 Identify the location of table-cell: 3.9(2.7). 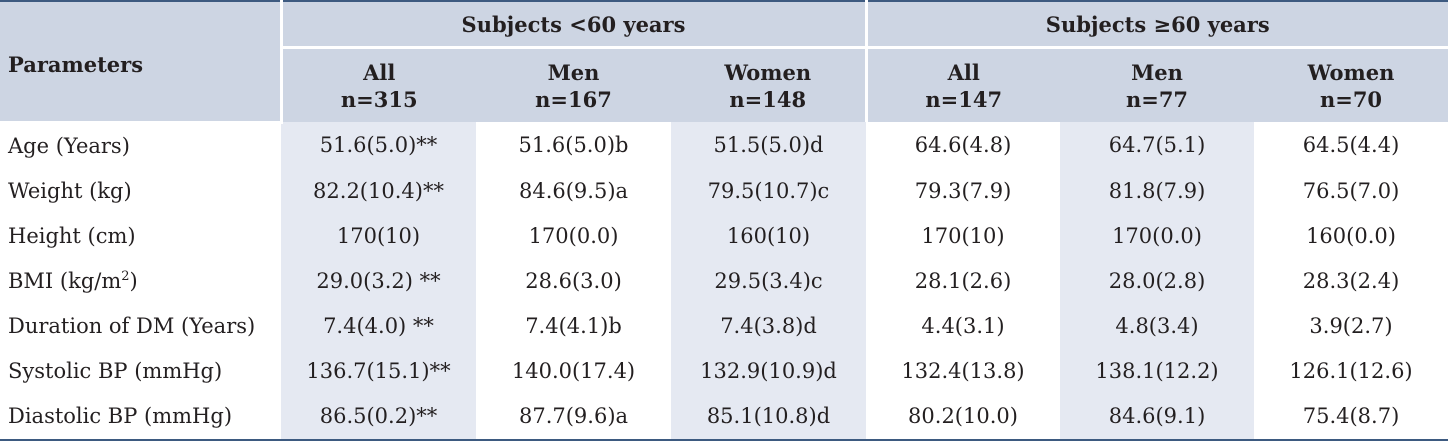
(1351, 326).